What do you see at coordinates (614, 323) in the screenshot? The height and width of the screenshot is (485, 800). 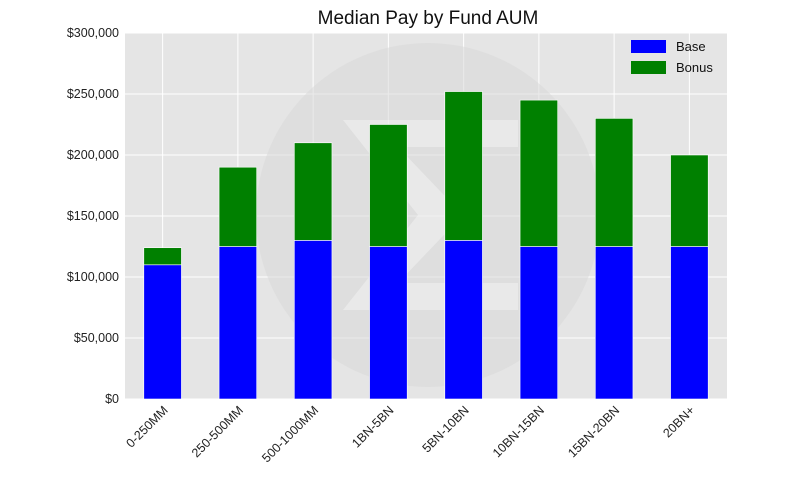 I see `bar-base-15BN-20BN` at bounding box center [614, 323].